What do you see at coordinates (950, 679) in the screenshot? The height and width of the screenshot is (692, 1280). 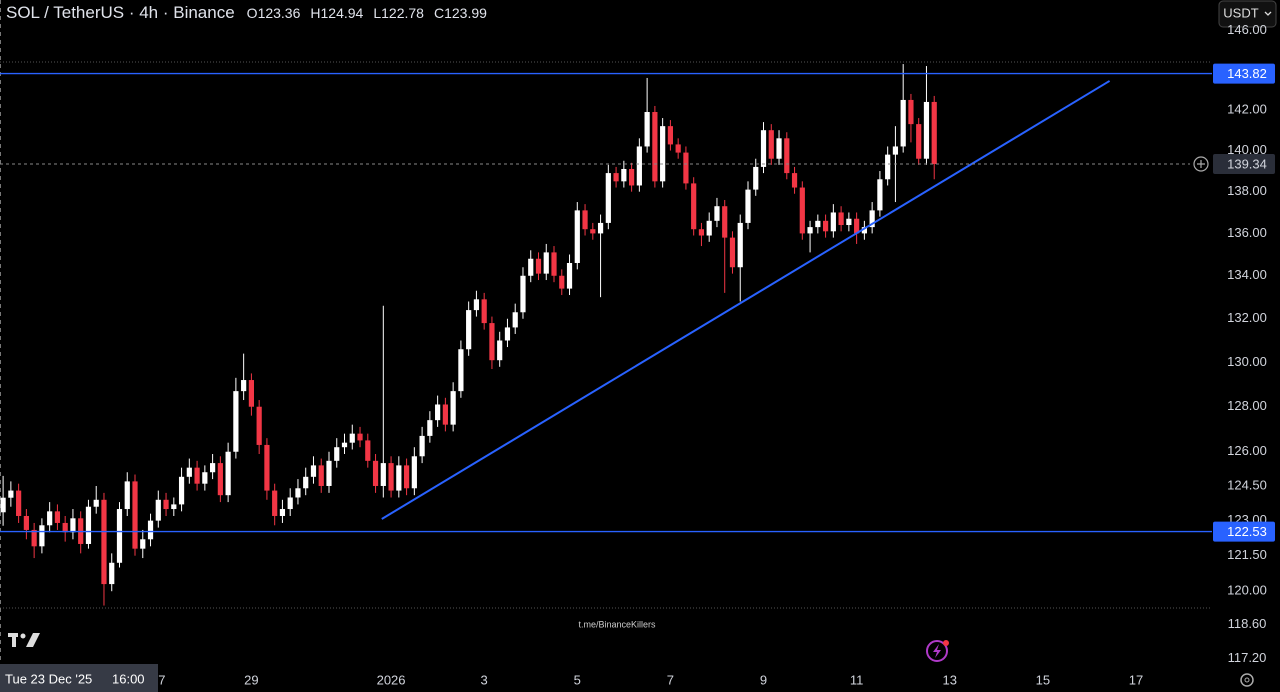 I see `x-tick-label: 13` at bounding box center [950, 679].